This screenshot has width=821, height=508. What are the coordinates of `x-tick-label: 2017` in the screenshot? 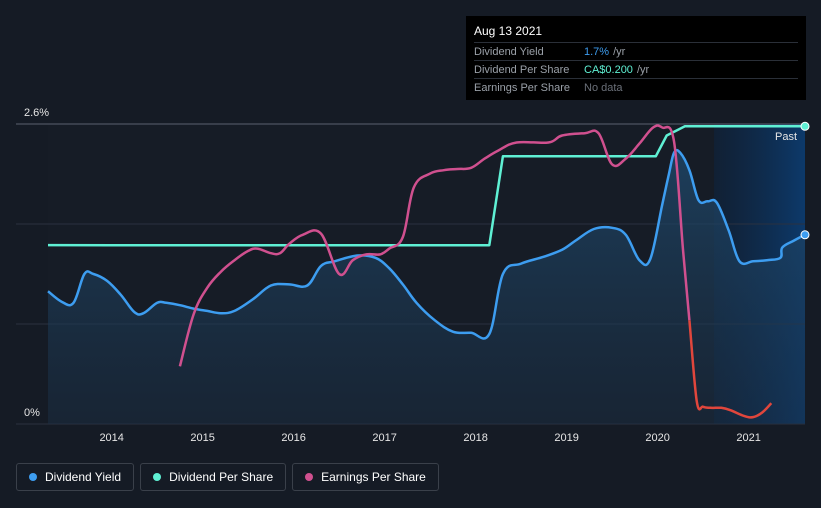 It's located at (384, 438).